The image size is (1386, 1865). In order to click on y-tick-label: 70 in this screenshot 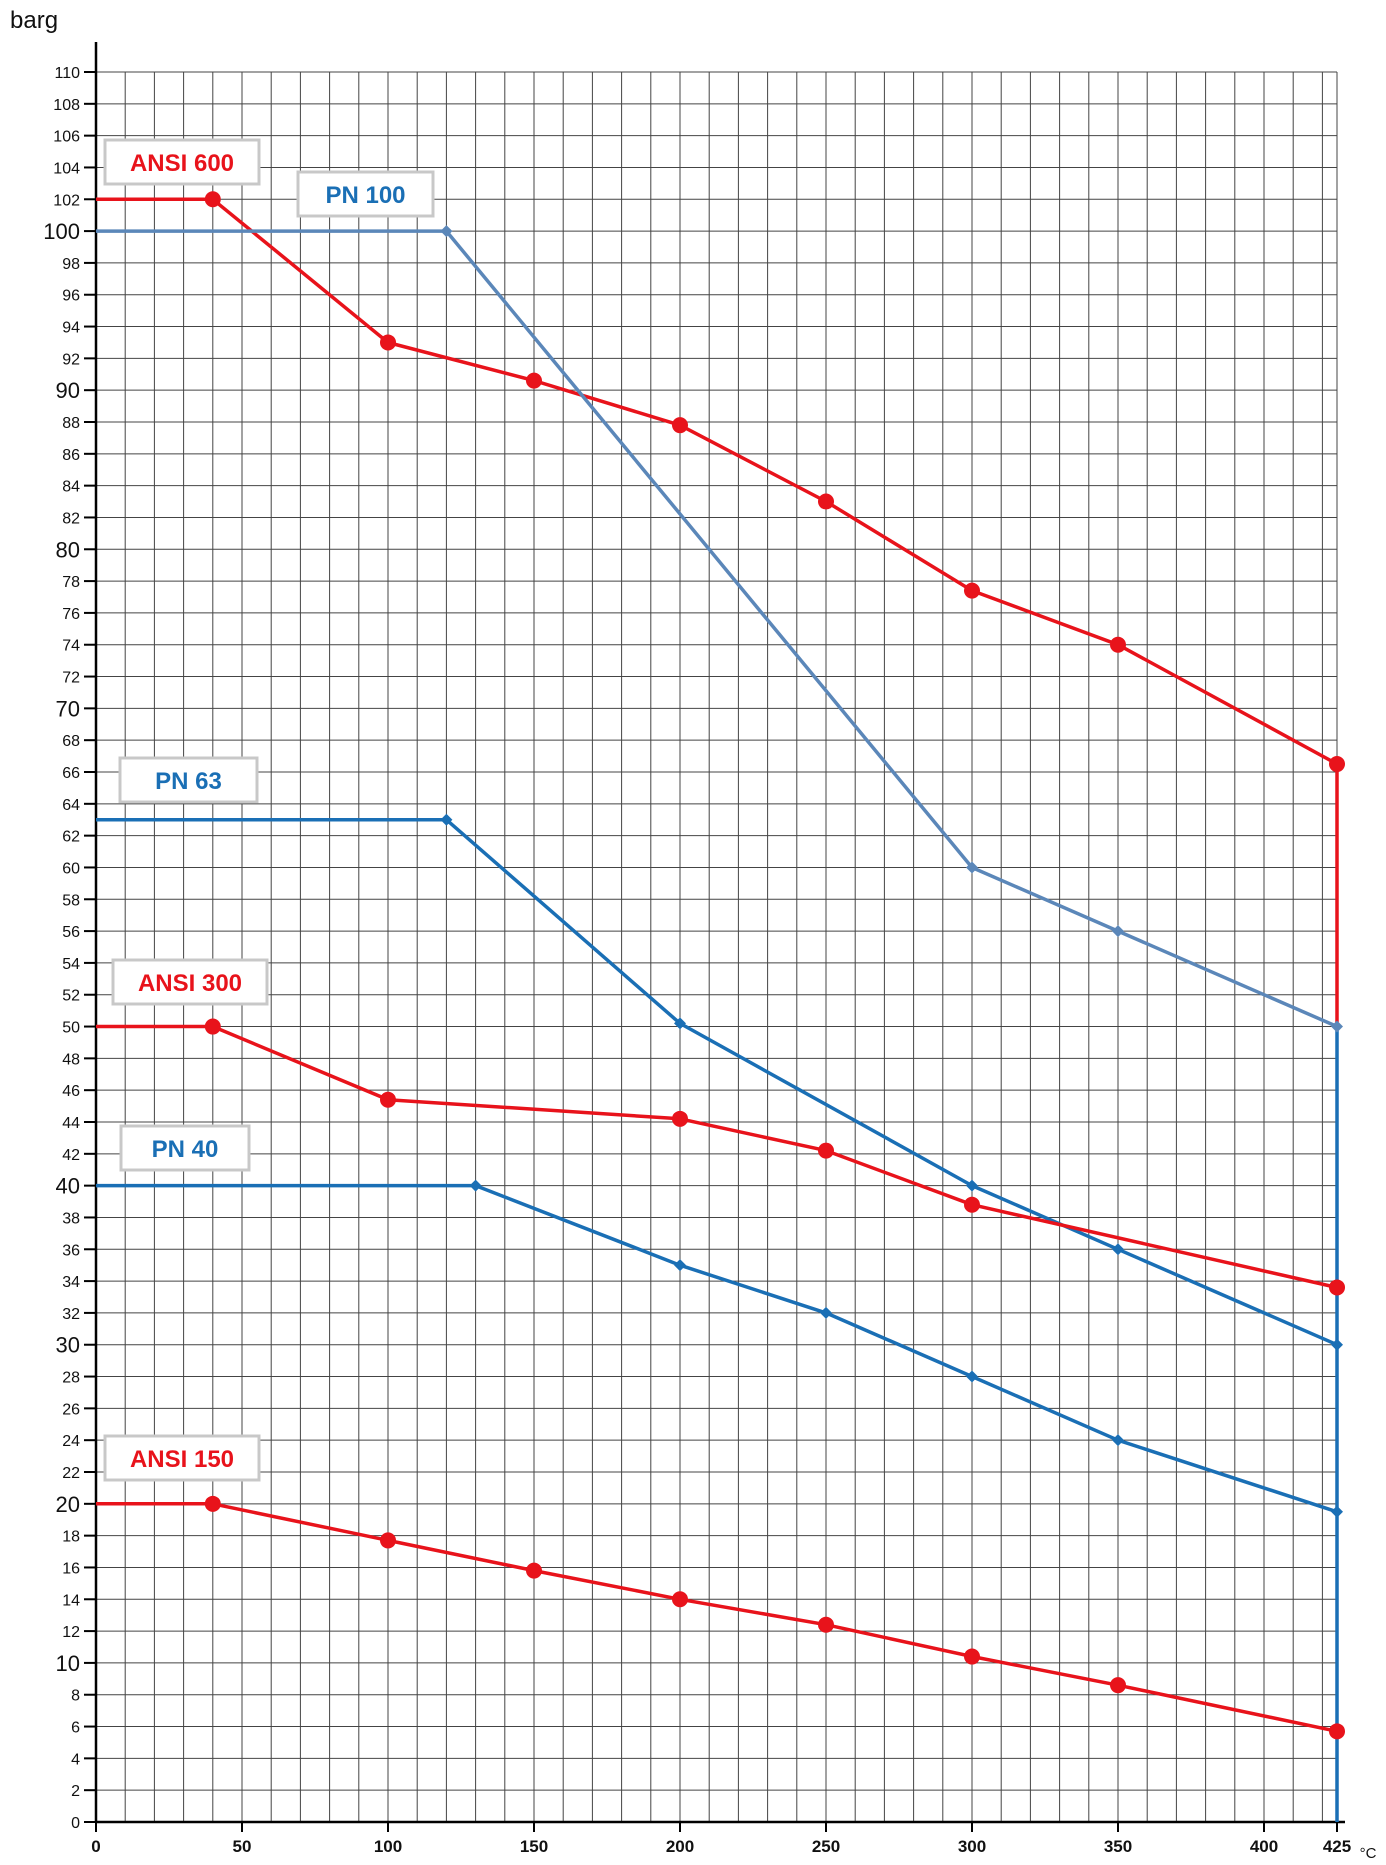, I will do `click(68, 708)`.